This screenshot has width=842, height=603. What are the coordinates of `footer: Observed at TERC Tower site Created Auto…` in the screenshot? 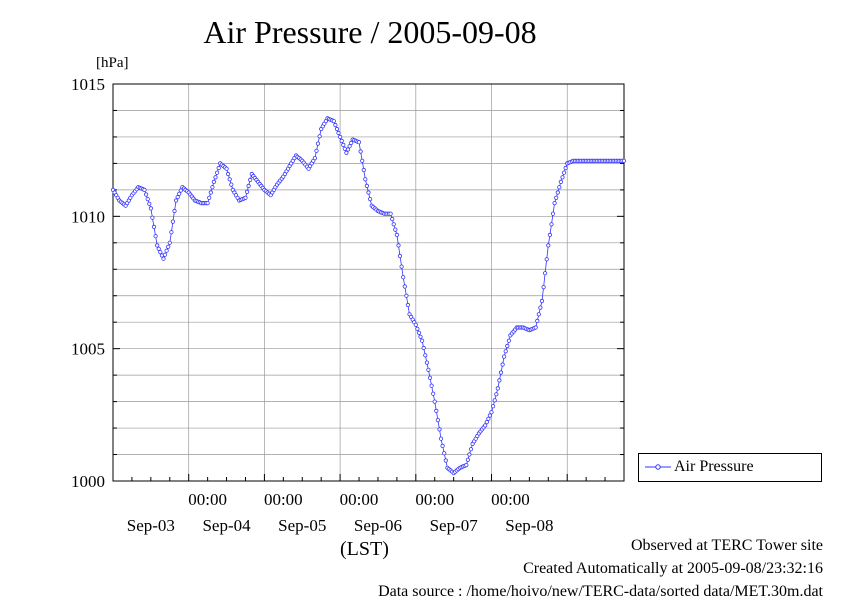 It's located at (600, 568).